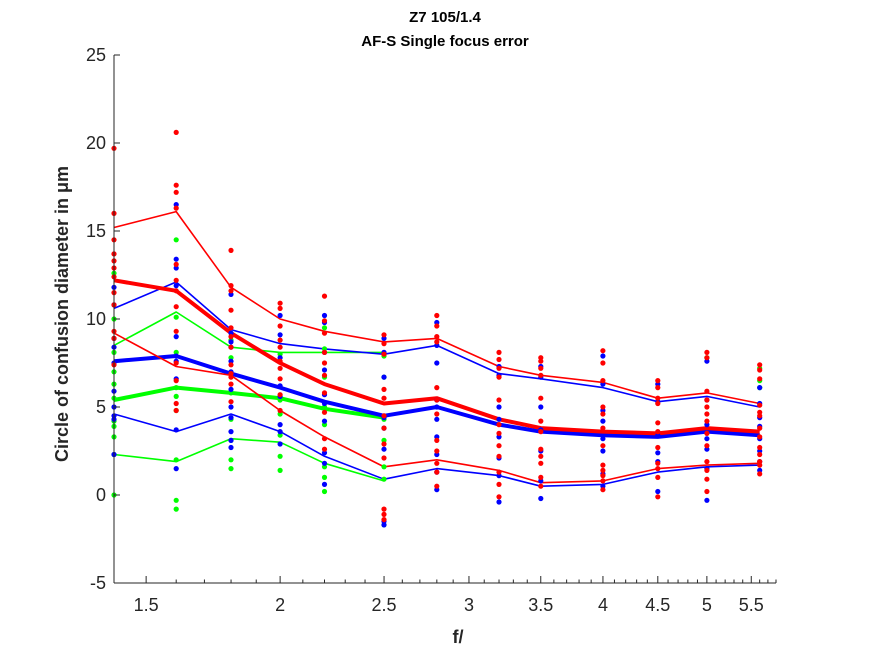 The image size is (875, 656). Describe the element at coordinates (96, 319) in the screenshot. I see `y-tick-label: 10` at that location.